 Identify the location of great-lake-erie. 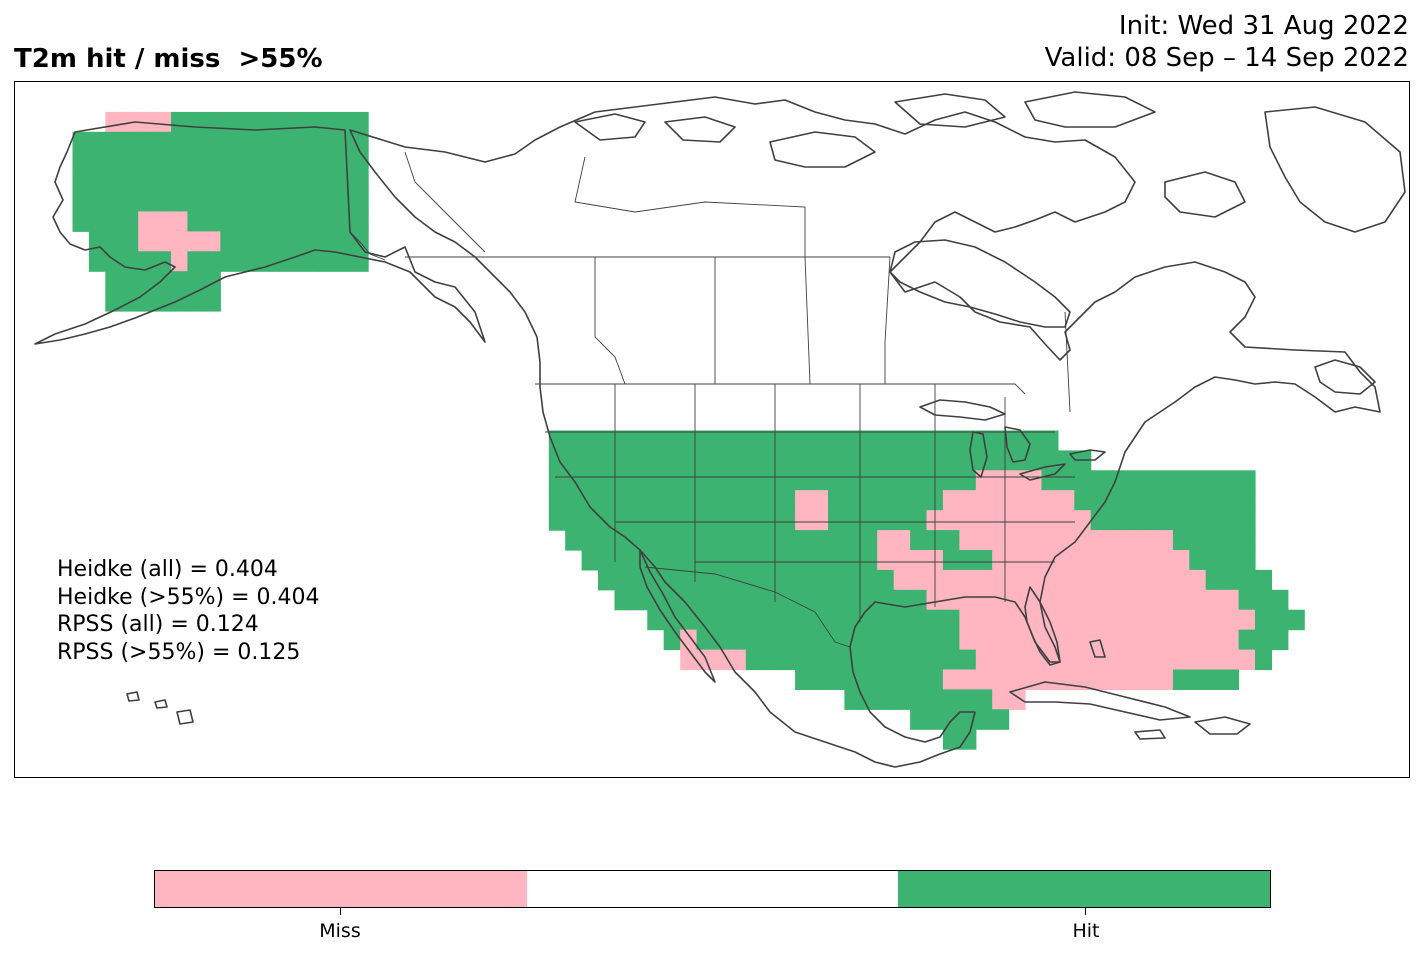
(1042, 472).